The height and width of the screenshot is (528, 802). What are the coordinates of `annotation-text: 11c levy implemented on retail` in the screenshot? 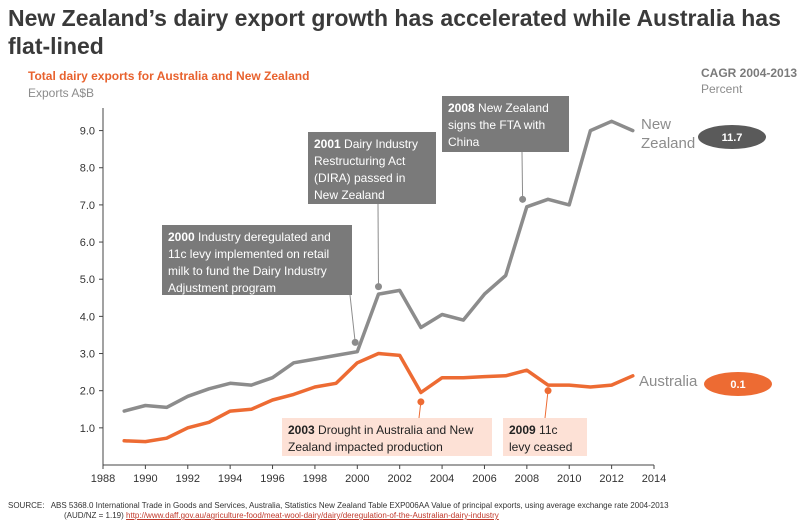 It's located at (248, 254).